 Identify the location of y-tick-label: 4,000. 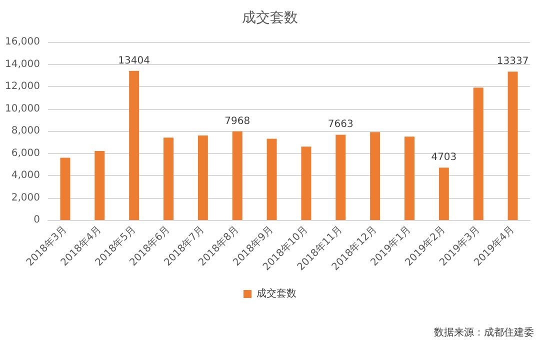
(25, 175).